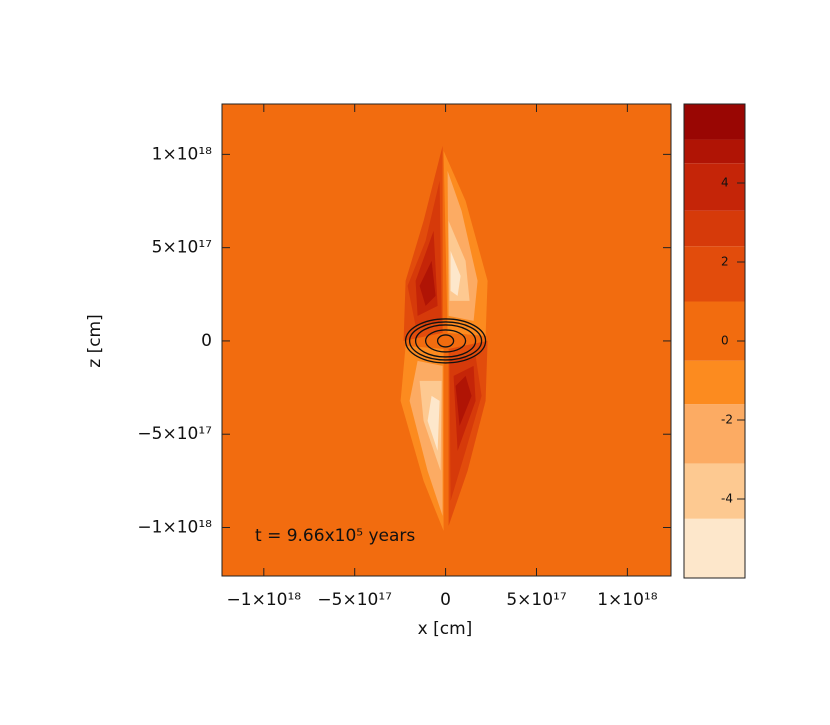 The height and width of the screenshot is (725, 830). Describe the element at coordinates (182, 154) in the screenshot. I see `y-tick-label: 1×10¹⁸` at that location.